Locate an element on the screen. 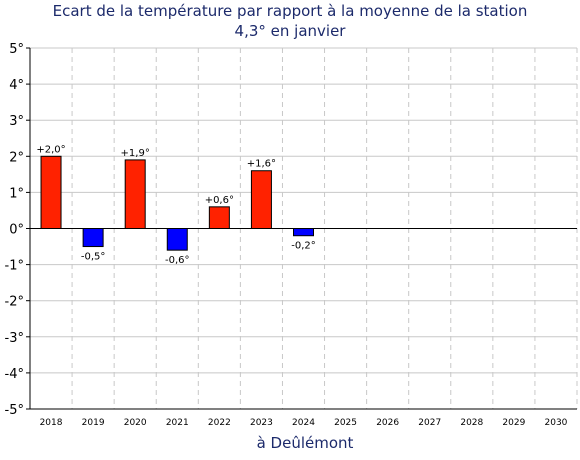 The width and height of the screenshot is (580, 460). data-label: -0,2° is located at coordinates (303, 246).